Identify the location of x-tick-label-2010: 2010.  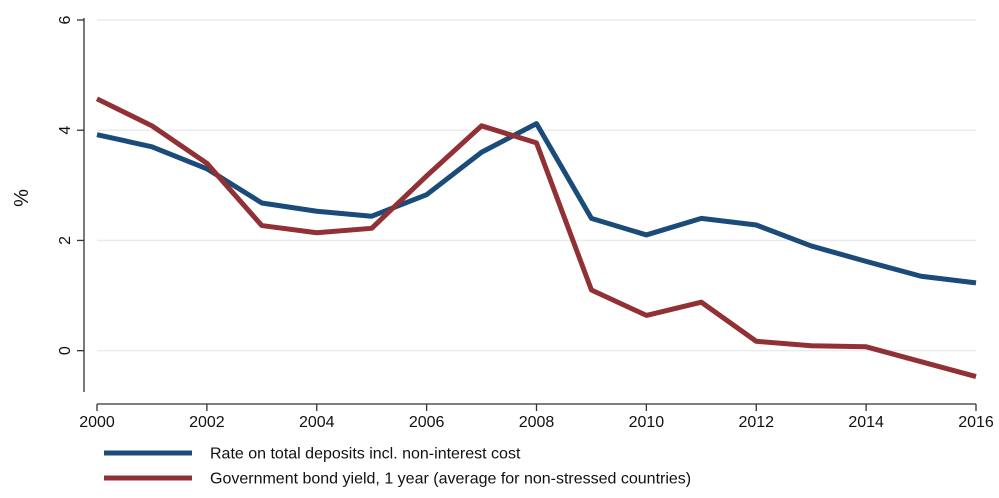
(647, 422).